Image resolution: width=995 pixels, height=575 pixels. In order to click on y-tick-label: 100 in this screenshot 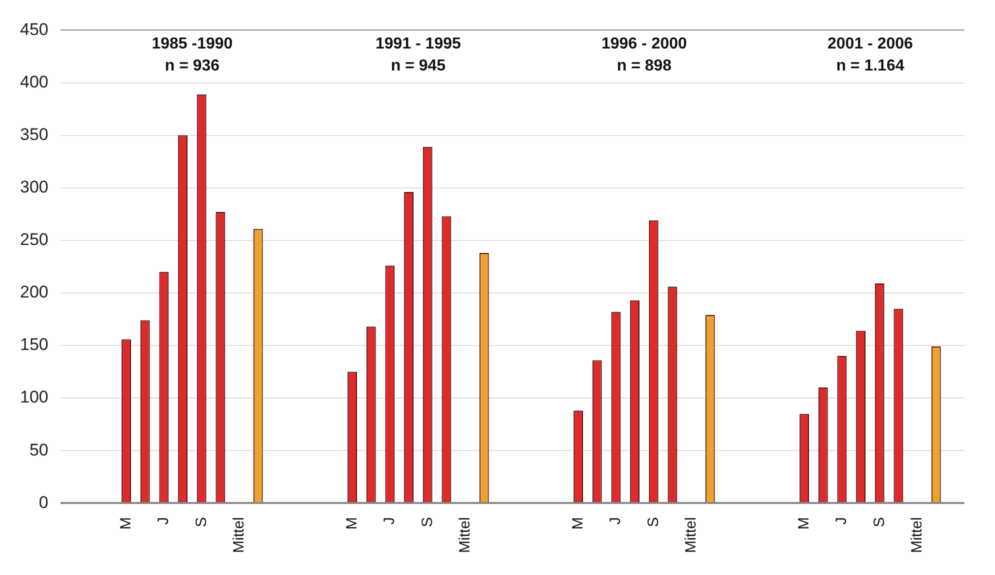, I will do `click(34, 397)`.